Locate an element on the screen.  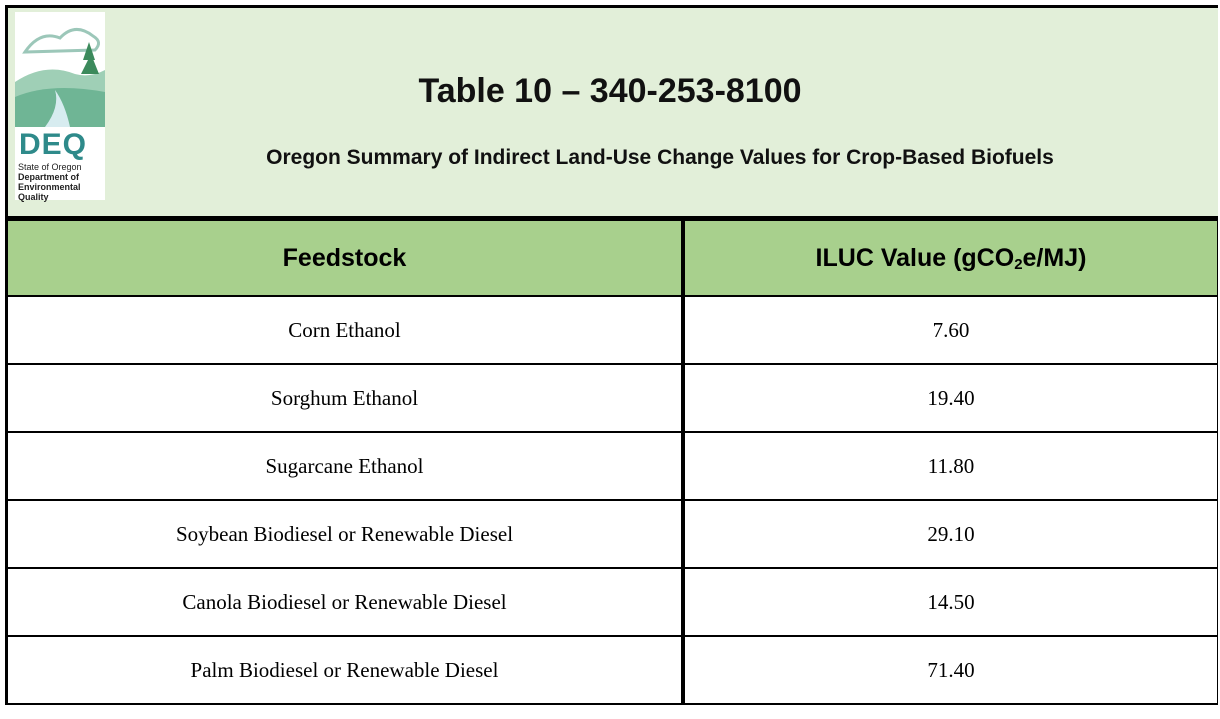
table-row: Palm Biodiesel or Renewable Diesel 71.40 is located at coordinates (611, 670).